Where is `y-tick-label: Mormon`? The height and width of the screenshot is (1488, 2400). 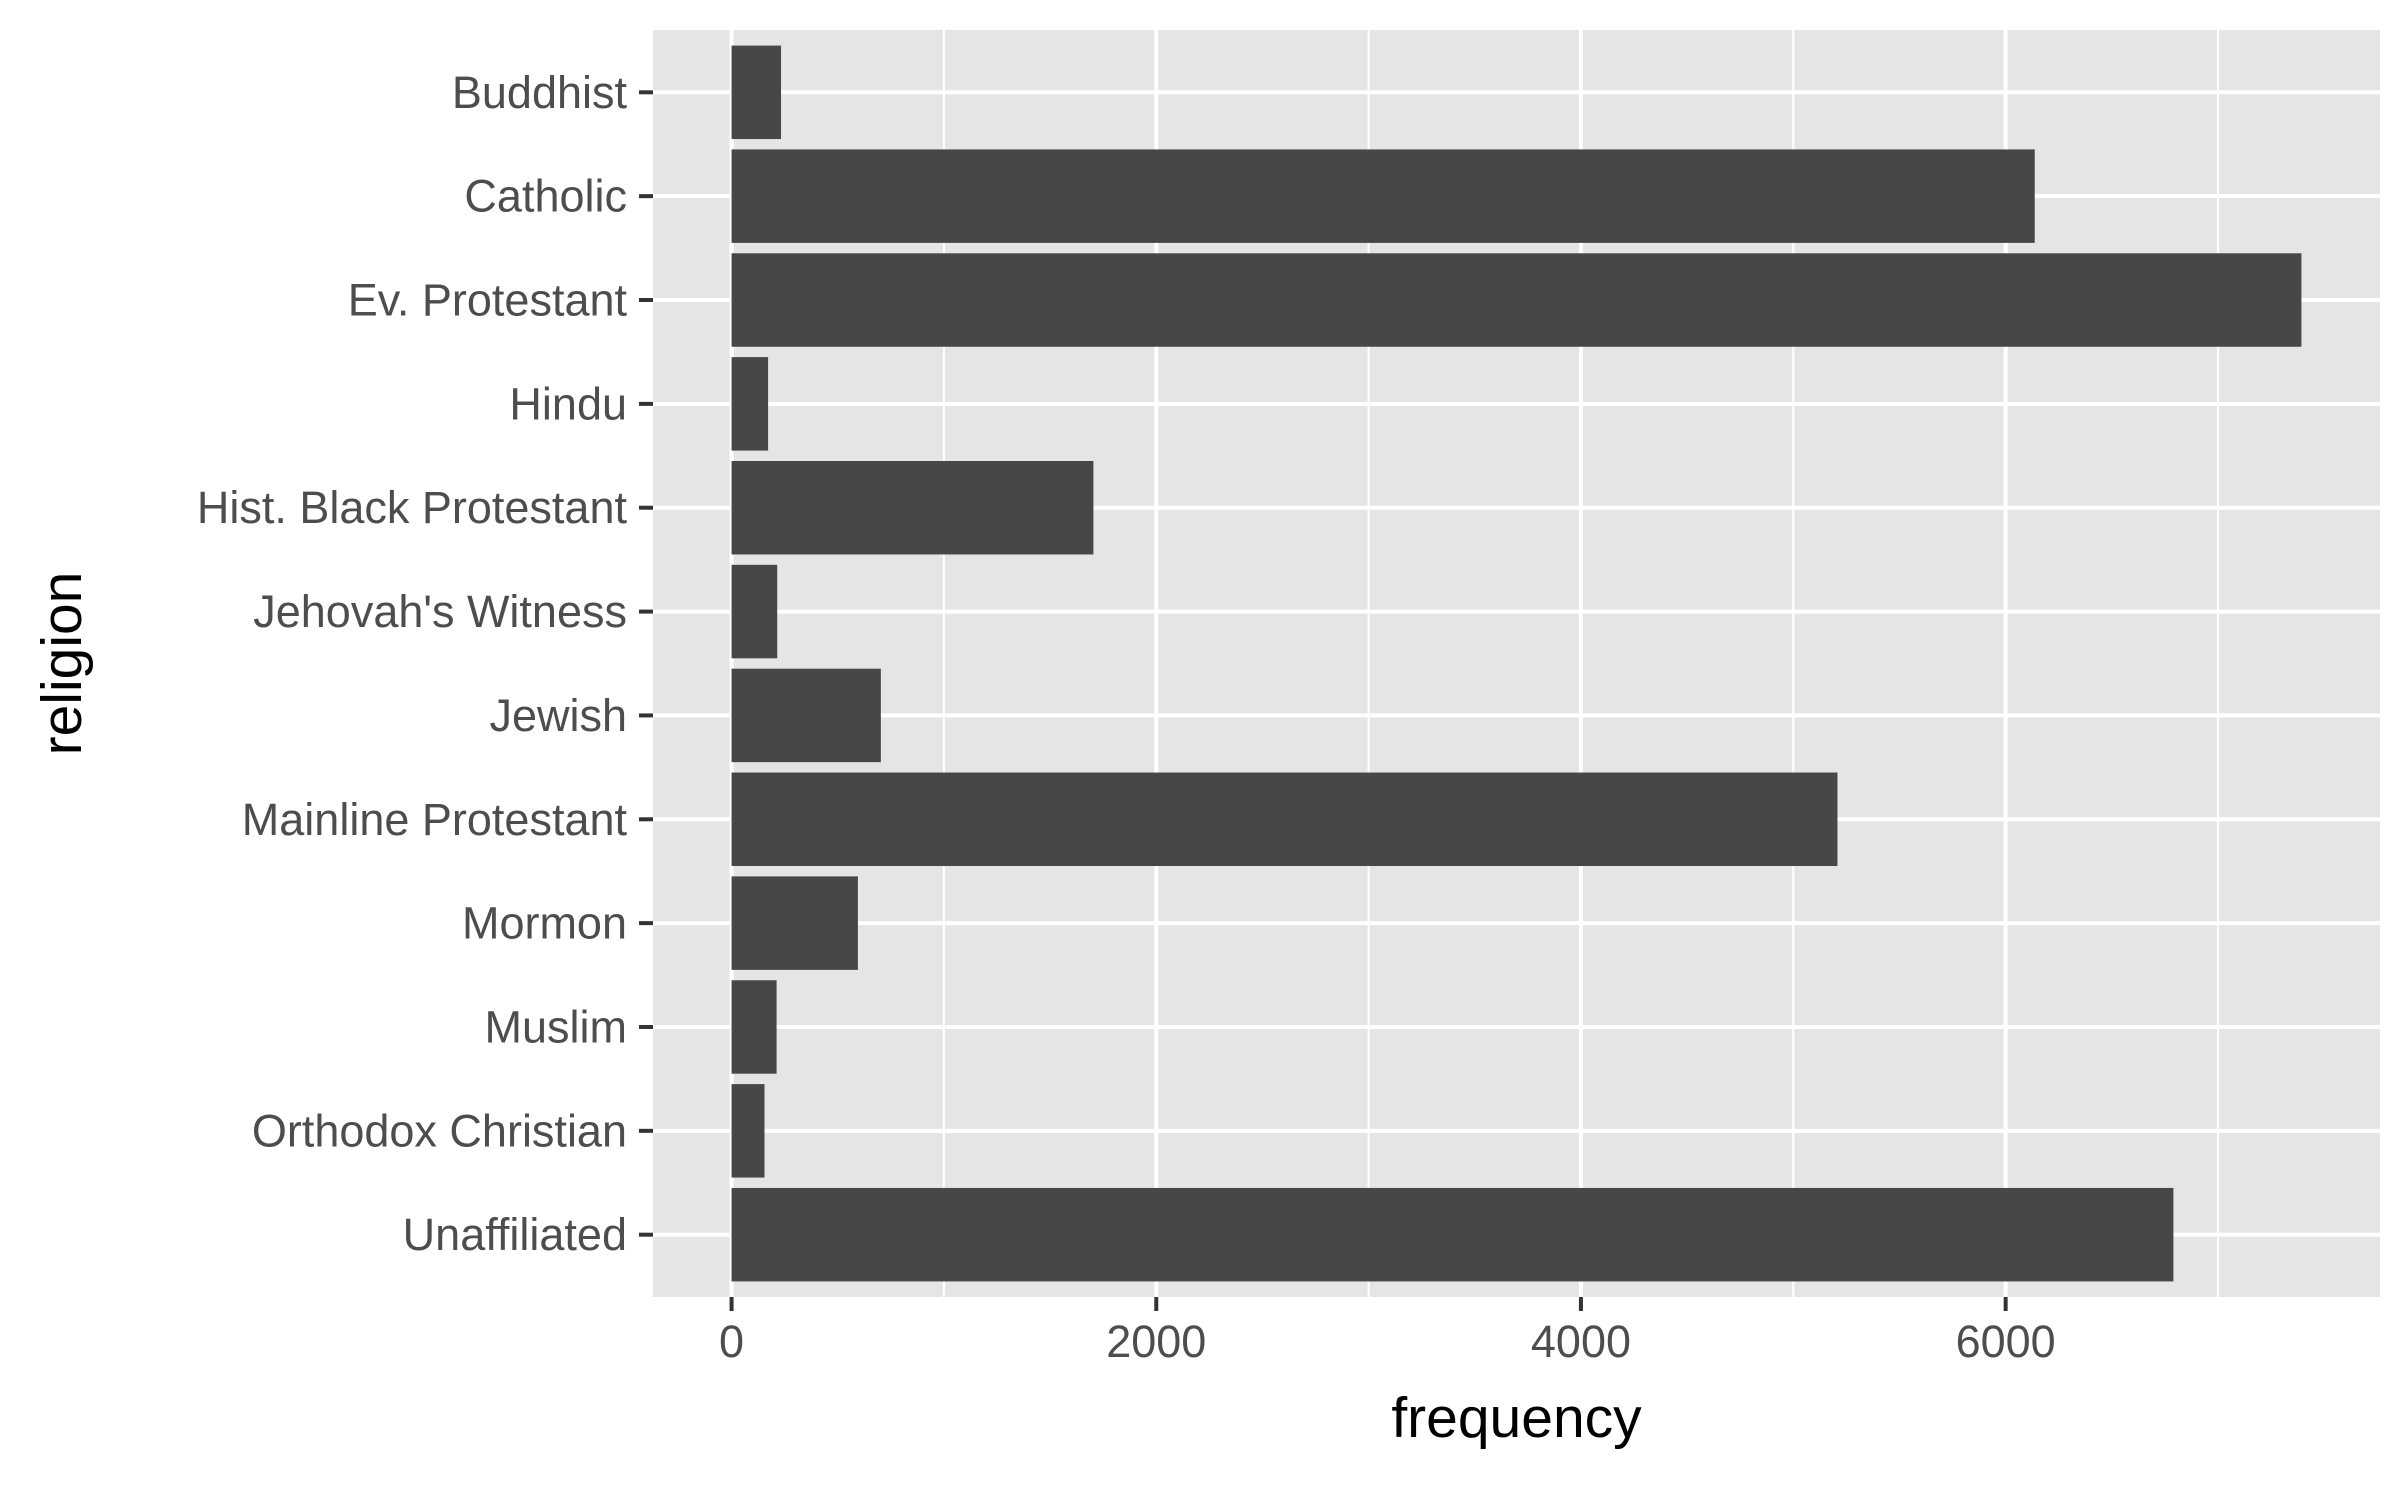
y-tick-label: Mormon is located at coordinates (544, 923).